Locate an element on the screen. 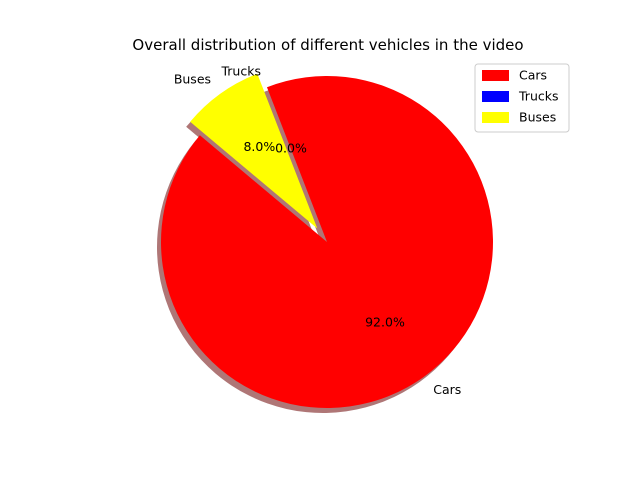 The width and height of the screenshot is (640, 480). slice-label-buses: Buses is located at coordinates (192, 79).